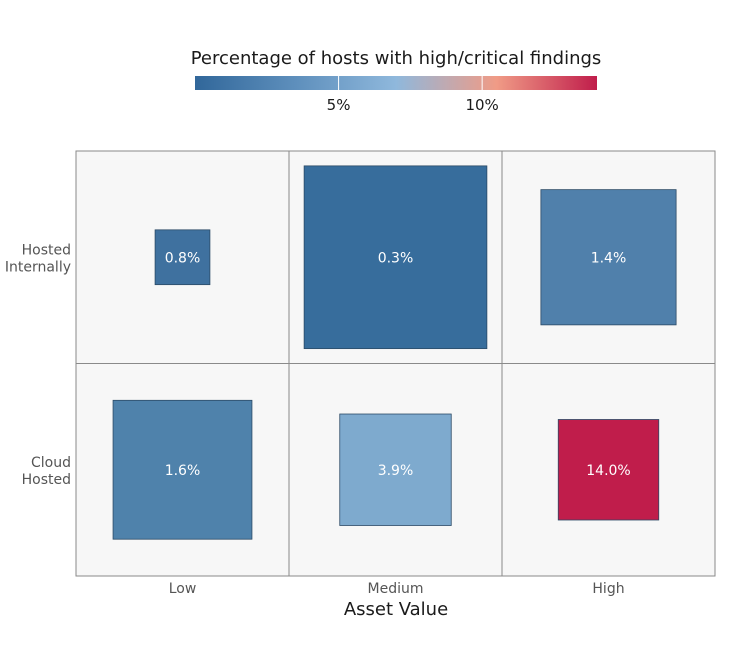 The width and height of the screenshot is (730, 654). What do you see at coordinates (396, 83) in the screenshot?
I see `legend-colorbar` at bounding box center [396, 83].